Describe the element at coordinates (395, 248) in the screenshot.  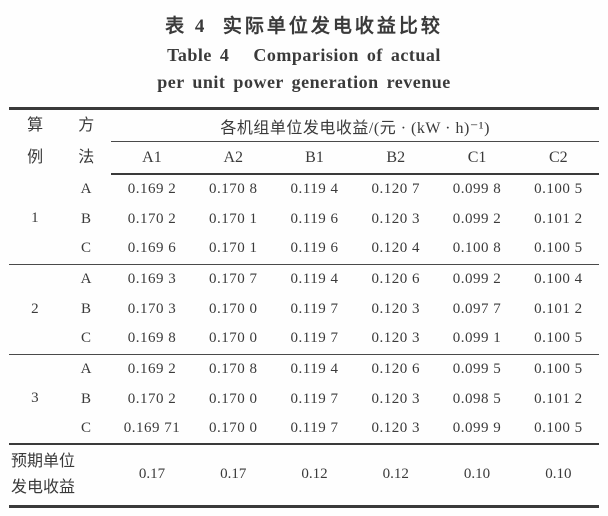
I see `value-cell: 0.120 4` at that location.